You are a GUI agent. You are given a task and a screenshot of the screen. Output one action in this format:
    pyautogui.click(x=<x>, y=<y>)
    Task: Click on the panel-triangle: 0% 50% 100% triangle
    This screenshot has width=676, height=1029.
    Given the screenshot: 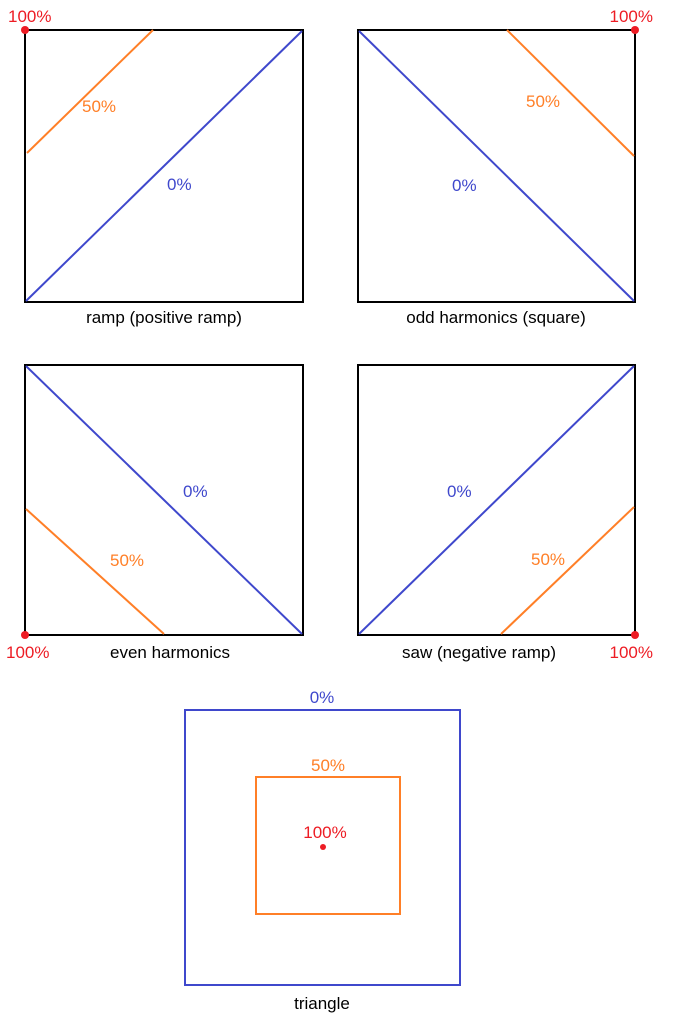 What is the action you would take?
    pyautogui.click(x=322, y=850)
    